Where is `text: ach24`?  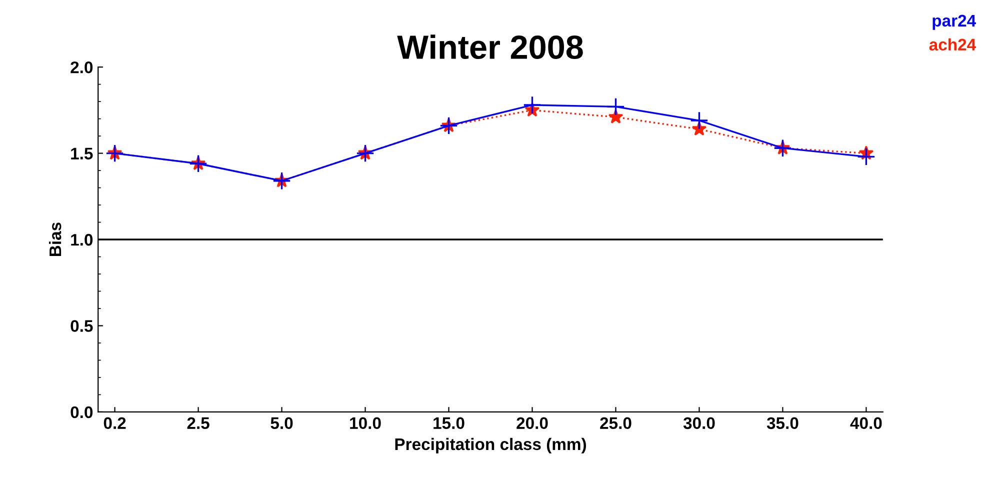
text: ach24 is located at coordinates (952, 44).